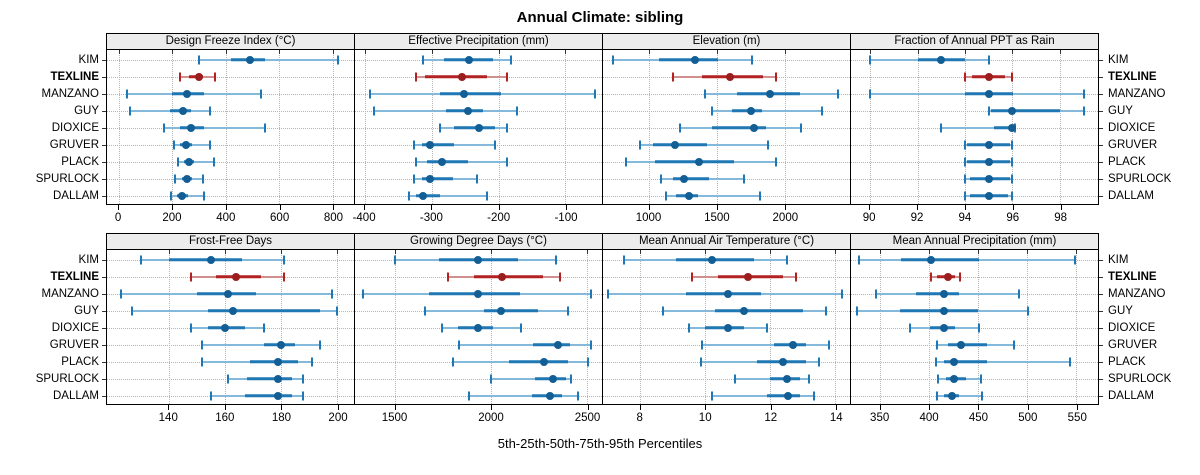 This screenshot has width=1200, height=475. What do you see at coordinates (566, 218) in the screenshot?
I see `x-tick-label: -100` at bounding box center [566, 218].